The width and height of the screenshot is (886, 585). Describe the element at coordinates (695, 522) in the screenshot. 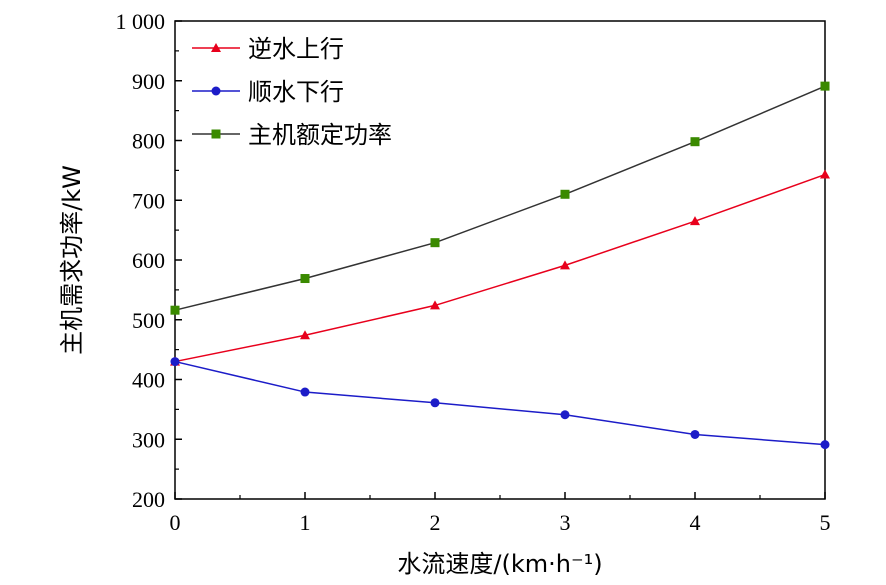

I see `x-tick-label: 4` at that location.